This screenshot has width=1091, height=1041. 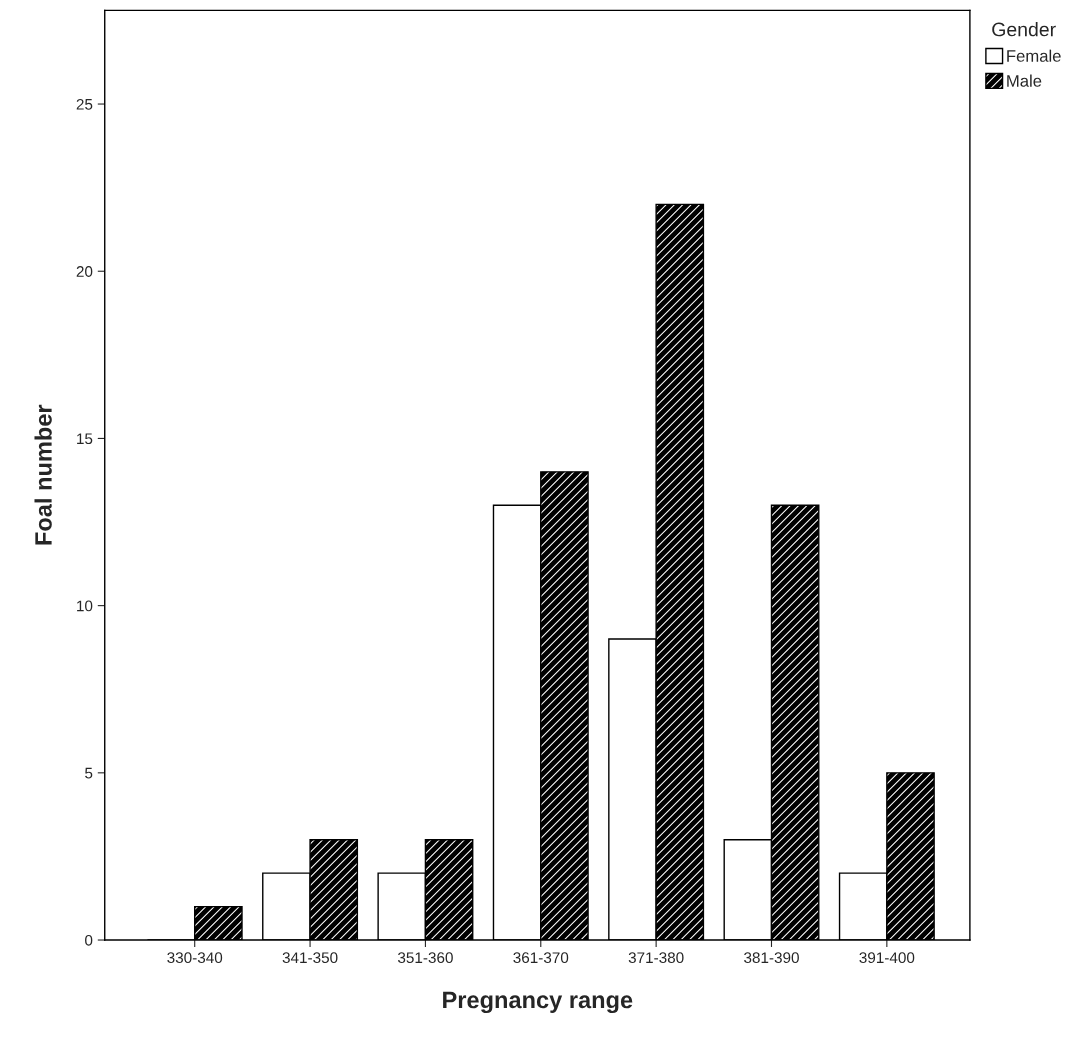 What do you see at coordinates (541, 958) in the screenshot?
I see `x-tick-label: 361-370` at bounding box center [541, 958].